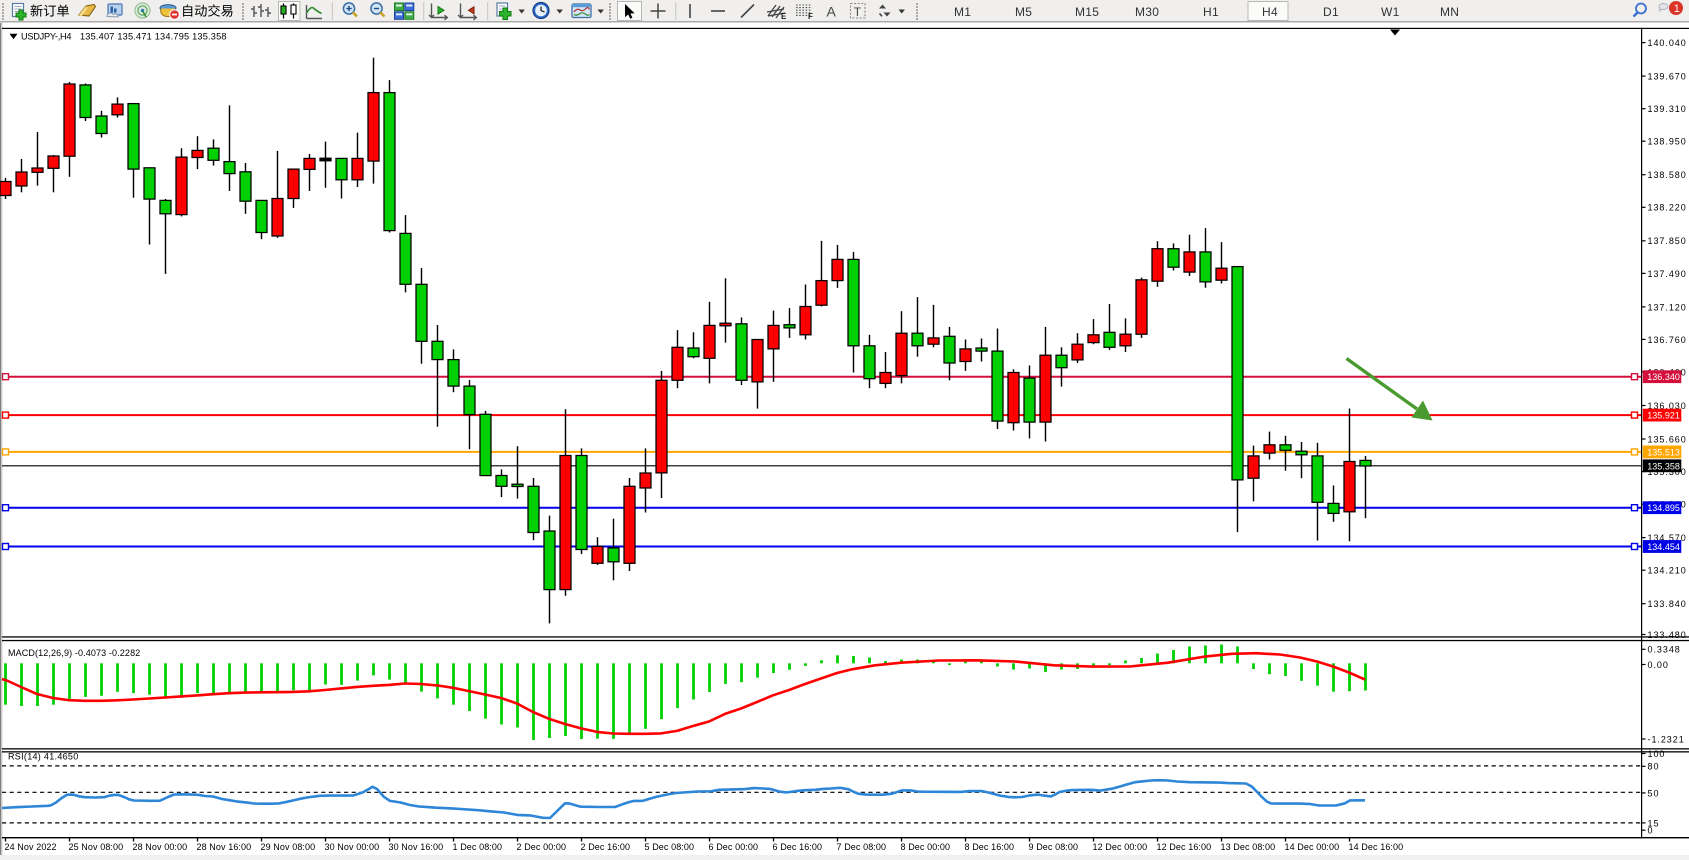 This screenshot has height=860, width=1689. I want to click on svg-text: 0, so click(1651, 831).